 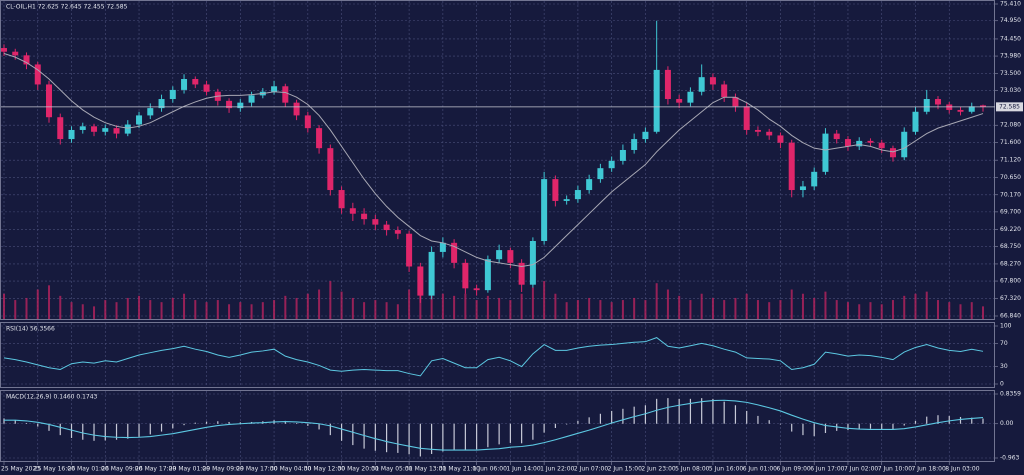 I want to click on y-tick-label: 74.450, so click(x=1010, y=38).